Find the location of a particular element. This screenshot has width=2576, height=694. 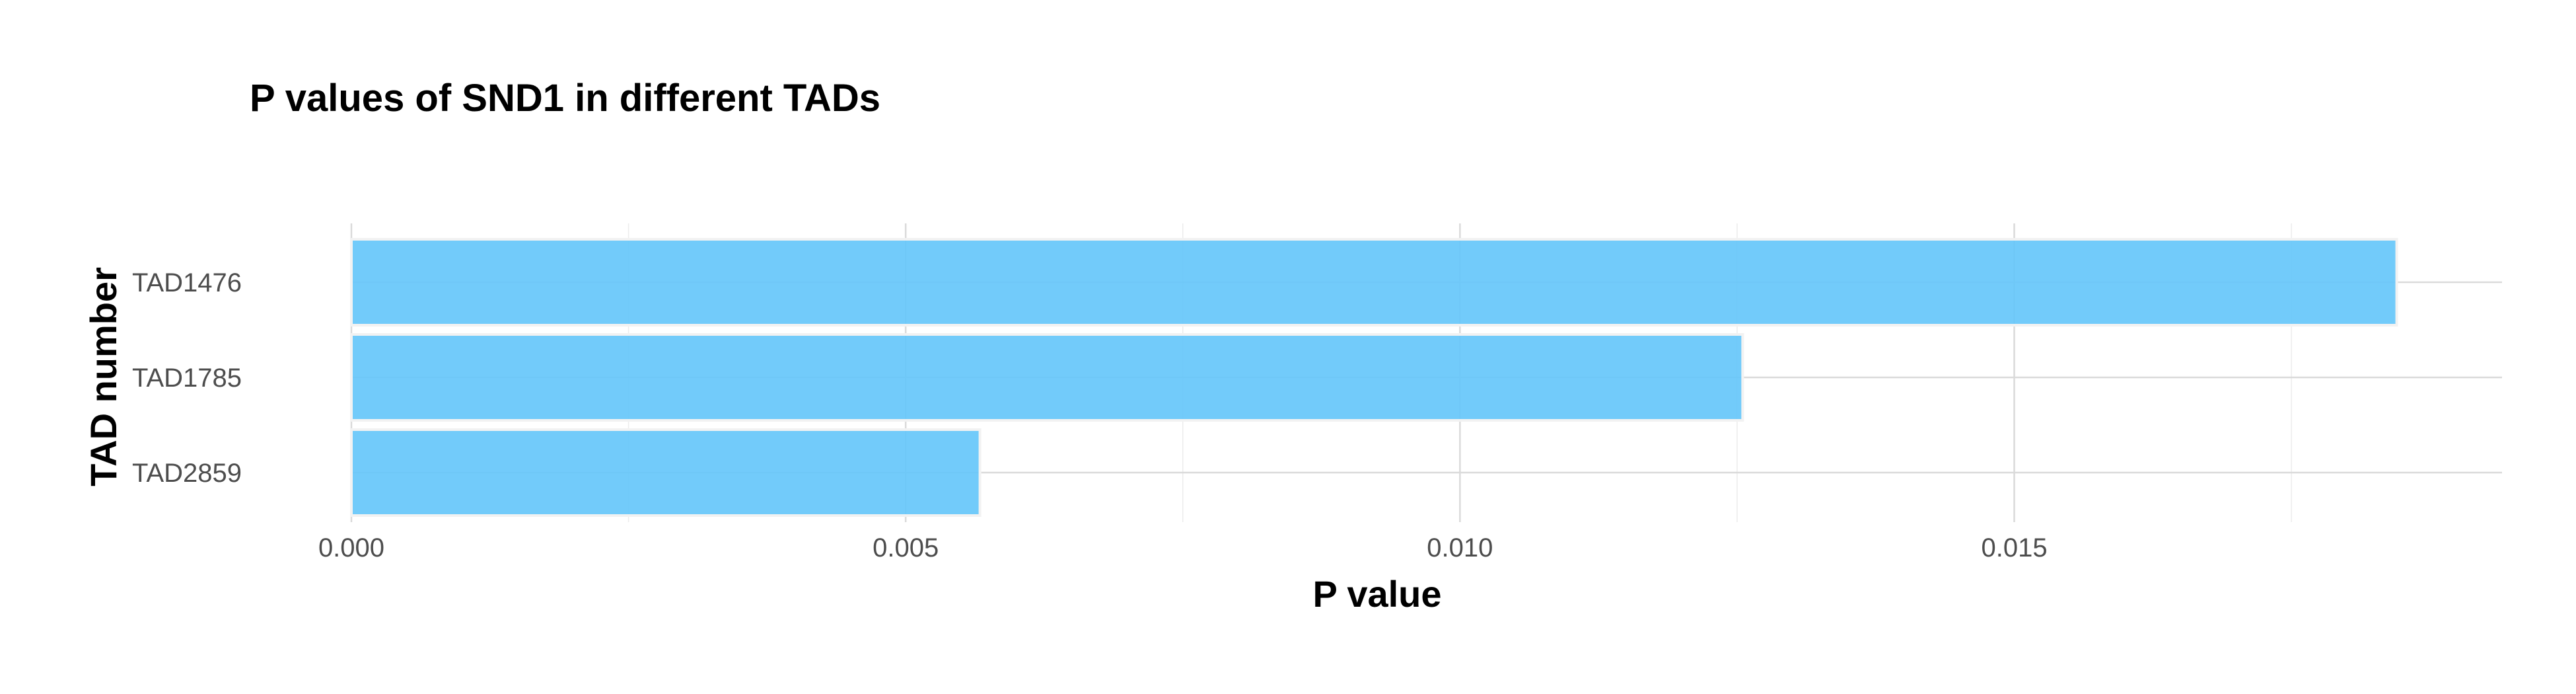

x-tick-label: 0.010 is located at coordinates (1460, 547).